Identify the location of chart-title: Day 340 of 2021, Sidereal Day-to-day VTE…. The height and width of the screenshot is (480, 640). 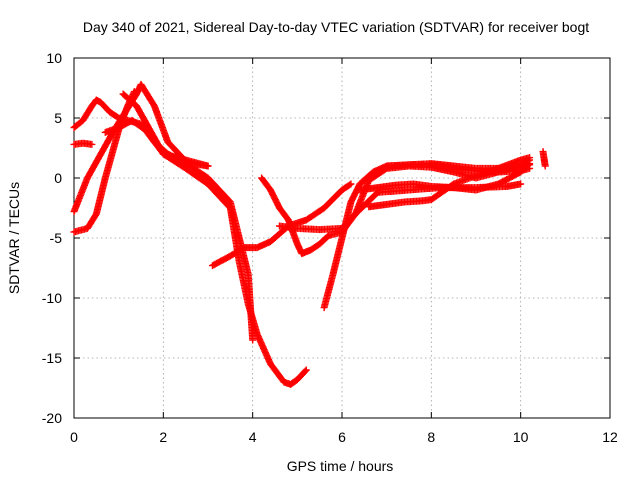
(336, 27).